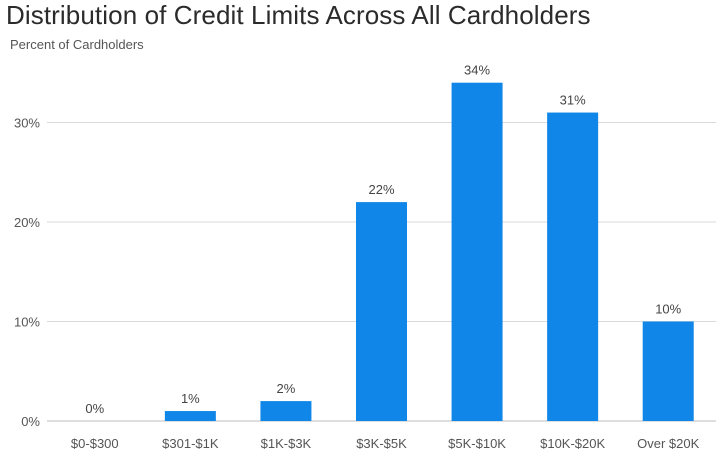 This screenshot has height=461, width=720. Describe the element at coordinates (573, 100) in the screenshot. I see `data-label: 31%` at that location.